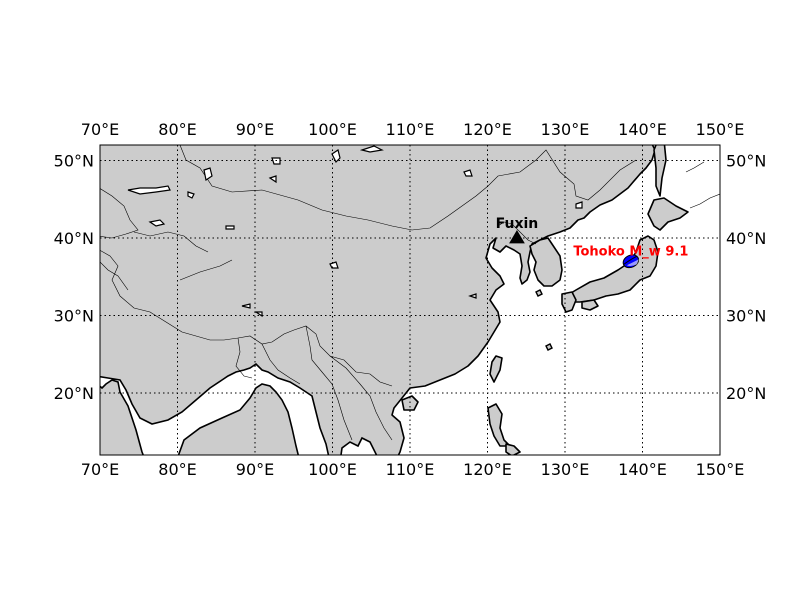 The width and height of the screenshot is (800, 600). I want to click on lon-tick-label-top: 90°E, so click(255, 129).